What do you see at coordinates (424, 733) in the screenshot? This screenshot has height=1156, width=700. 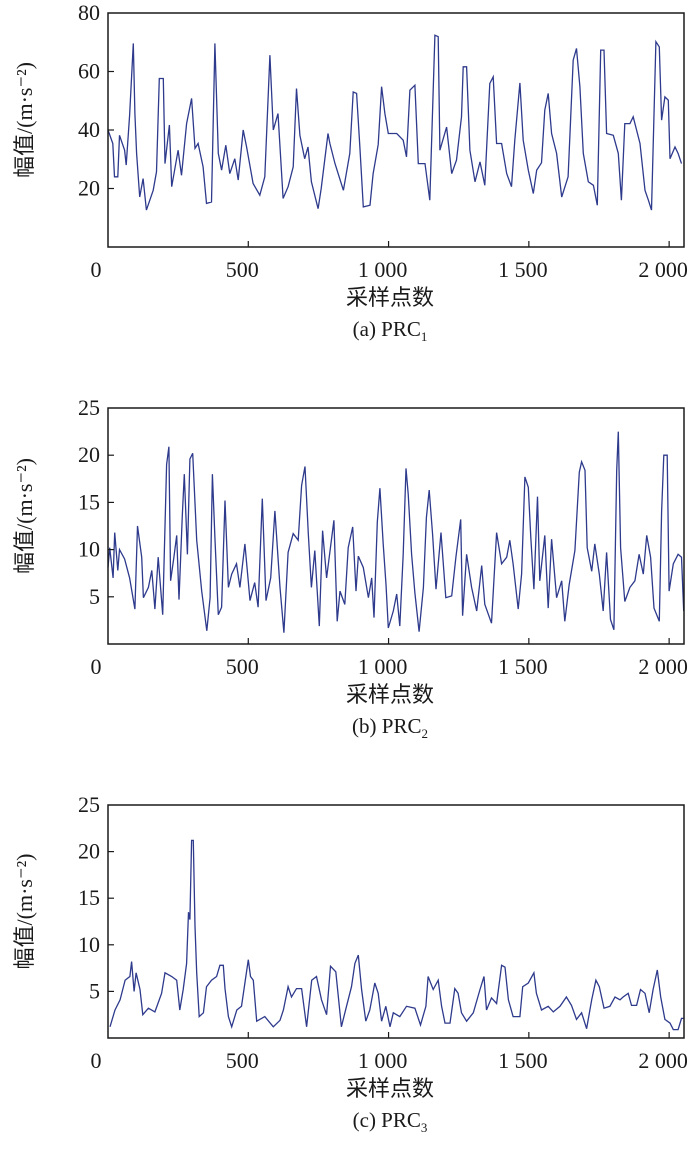 I see `caption-subscript: 2` at bounding box center [424, 733].